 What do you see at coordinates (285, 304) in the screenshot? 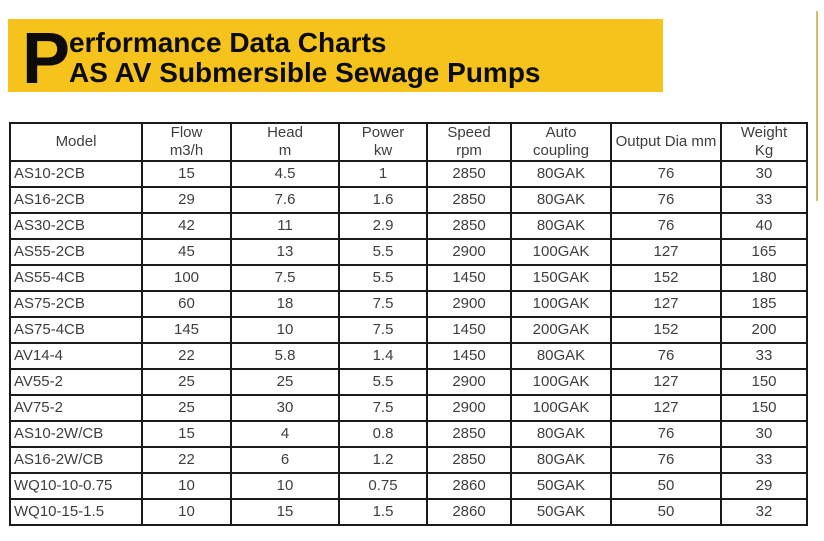
I see `value-cell: 18` at bounding box center [285, 304].